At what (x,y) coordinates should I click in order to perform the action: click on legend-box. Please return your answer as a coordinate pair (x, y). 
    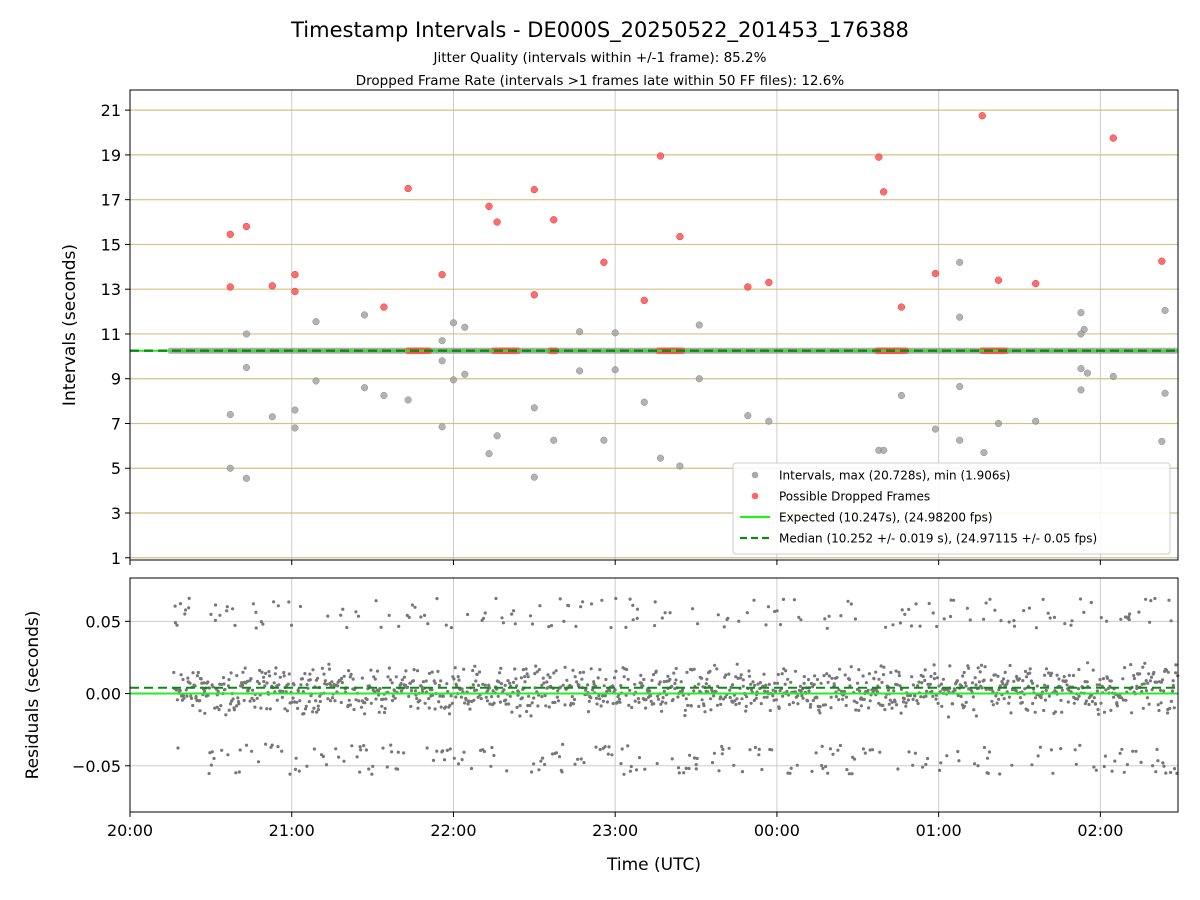
    Looking at the image, I should click on (951, 508).